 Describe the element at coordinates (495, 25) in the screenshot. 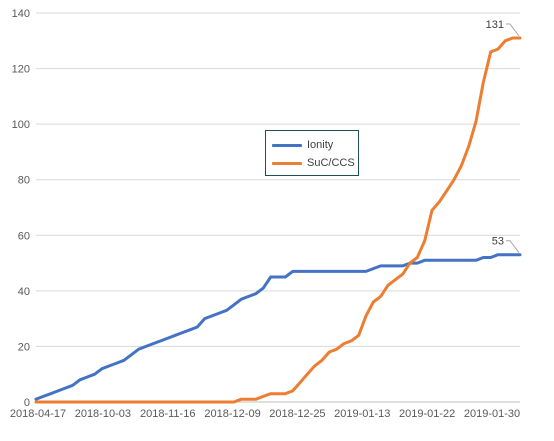

I see `data-label-suc-ccs: 131` at that location.